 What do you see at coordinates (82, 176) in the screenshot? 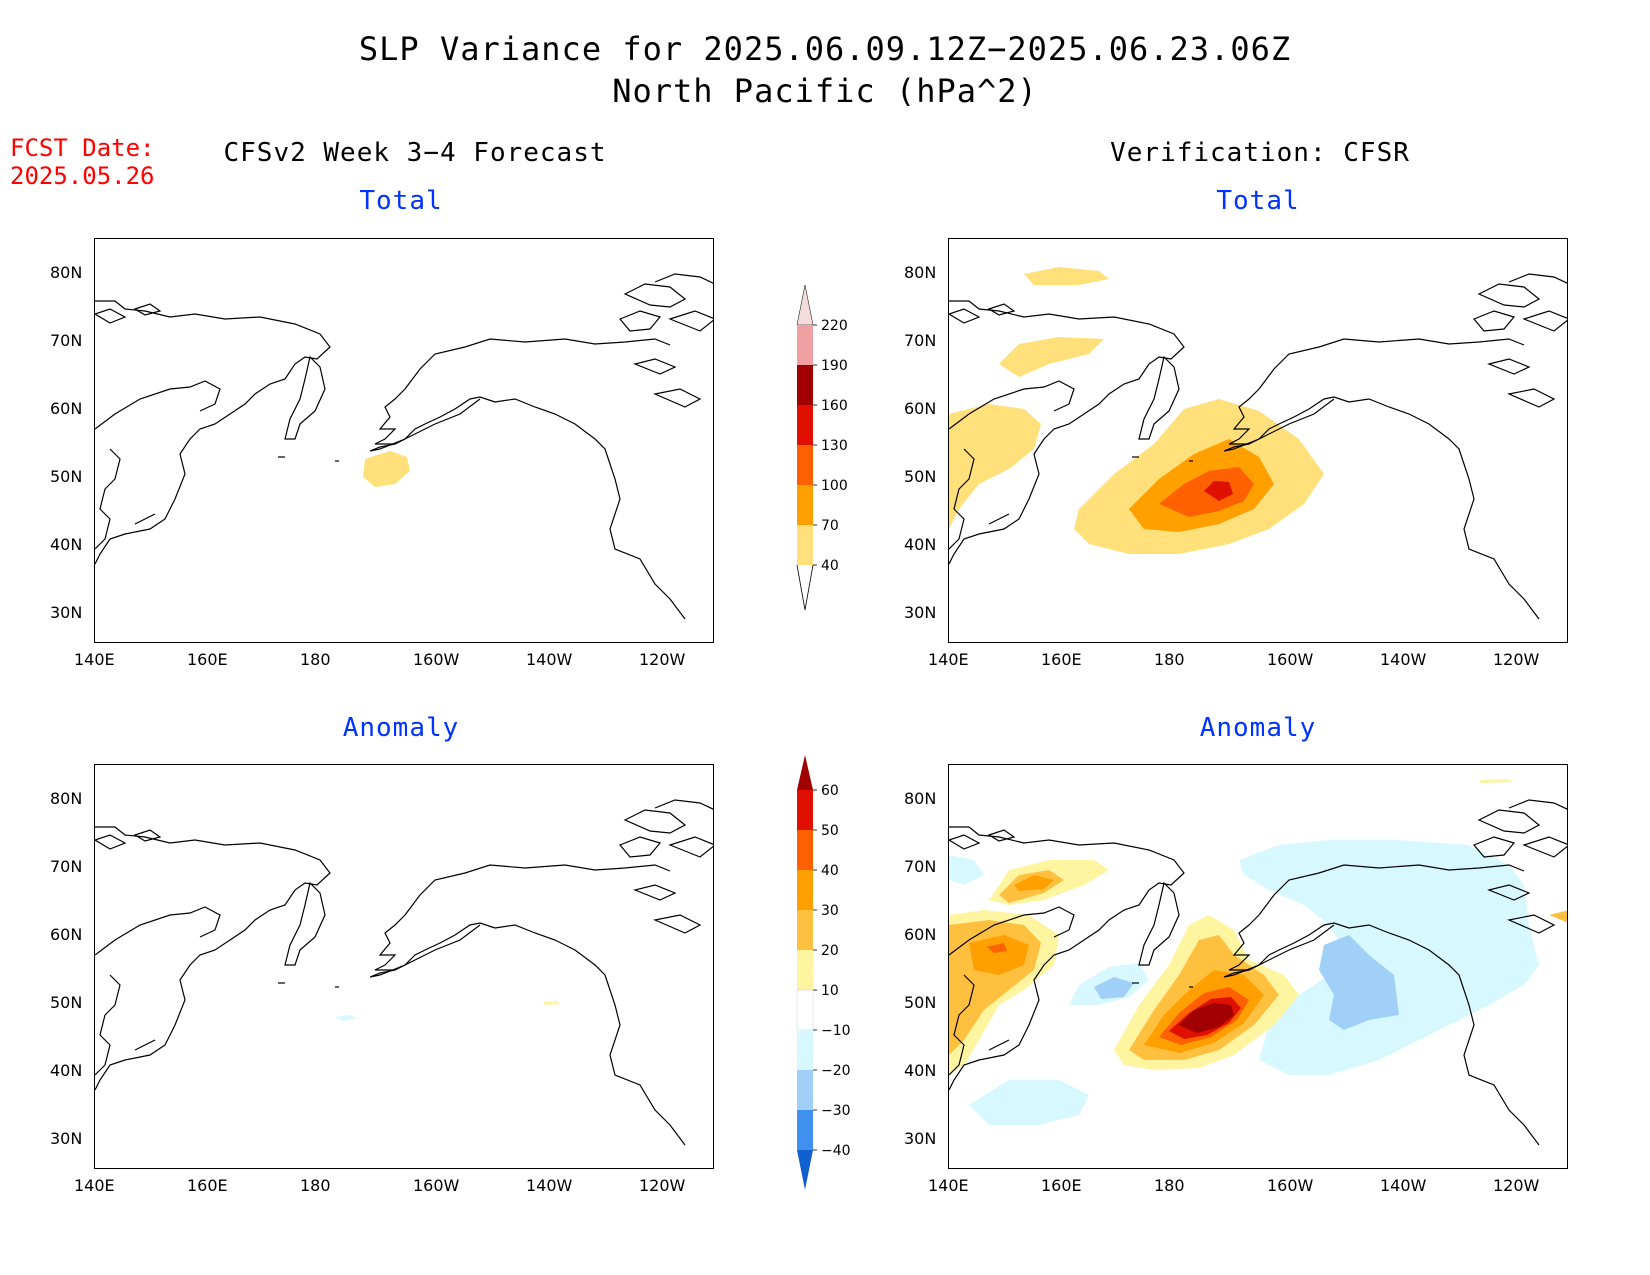
I see `fcst-date-value: 2025.05.26` at bounding box center [82, 176].